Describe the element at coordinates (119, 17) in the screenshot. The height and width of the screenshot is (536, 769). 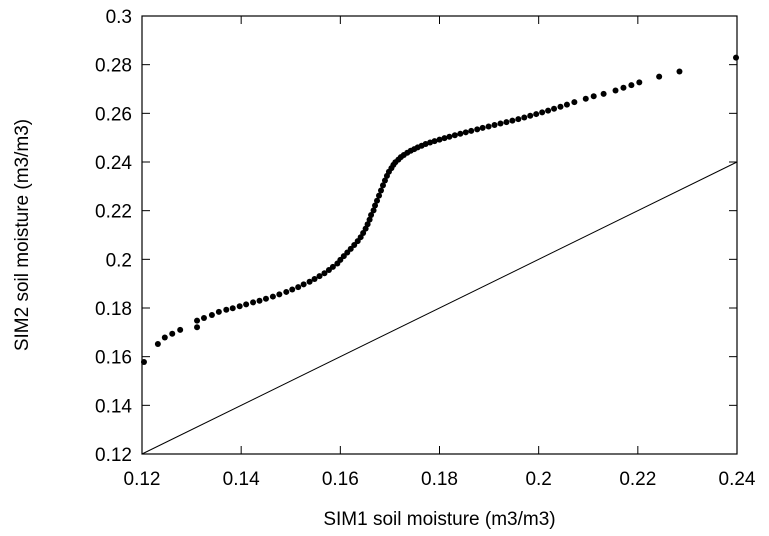
I see `y-tick-label: 0.3` at that location.